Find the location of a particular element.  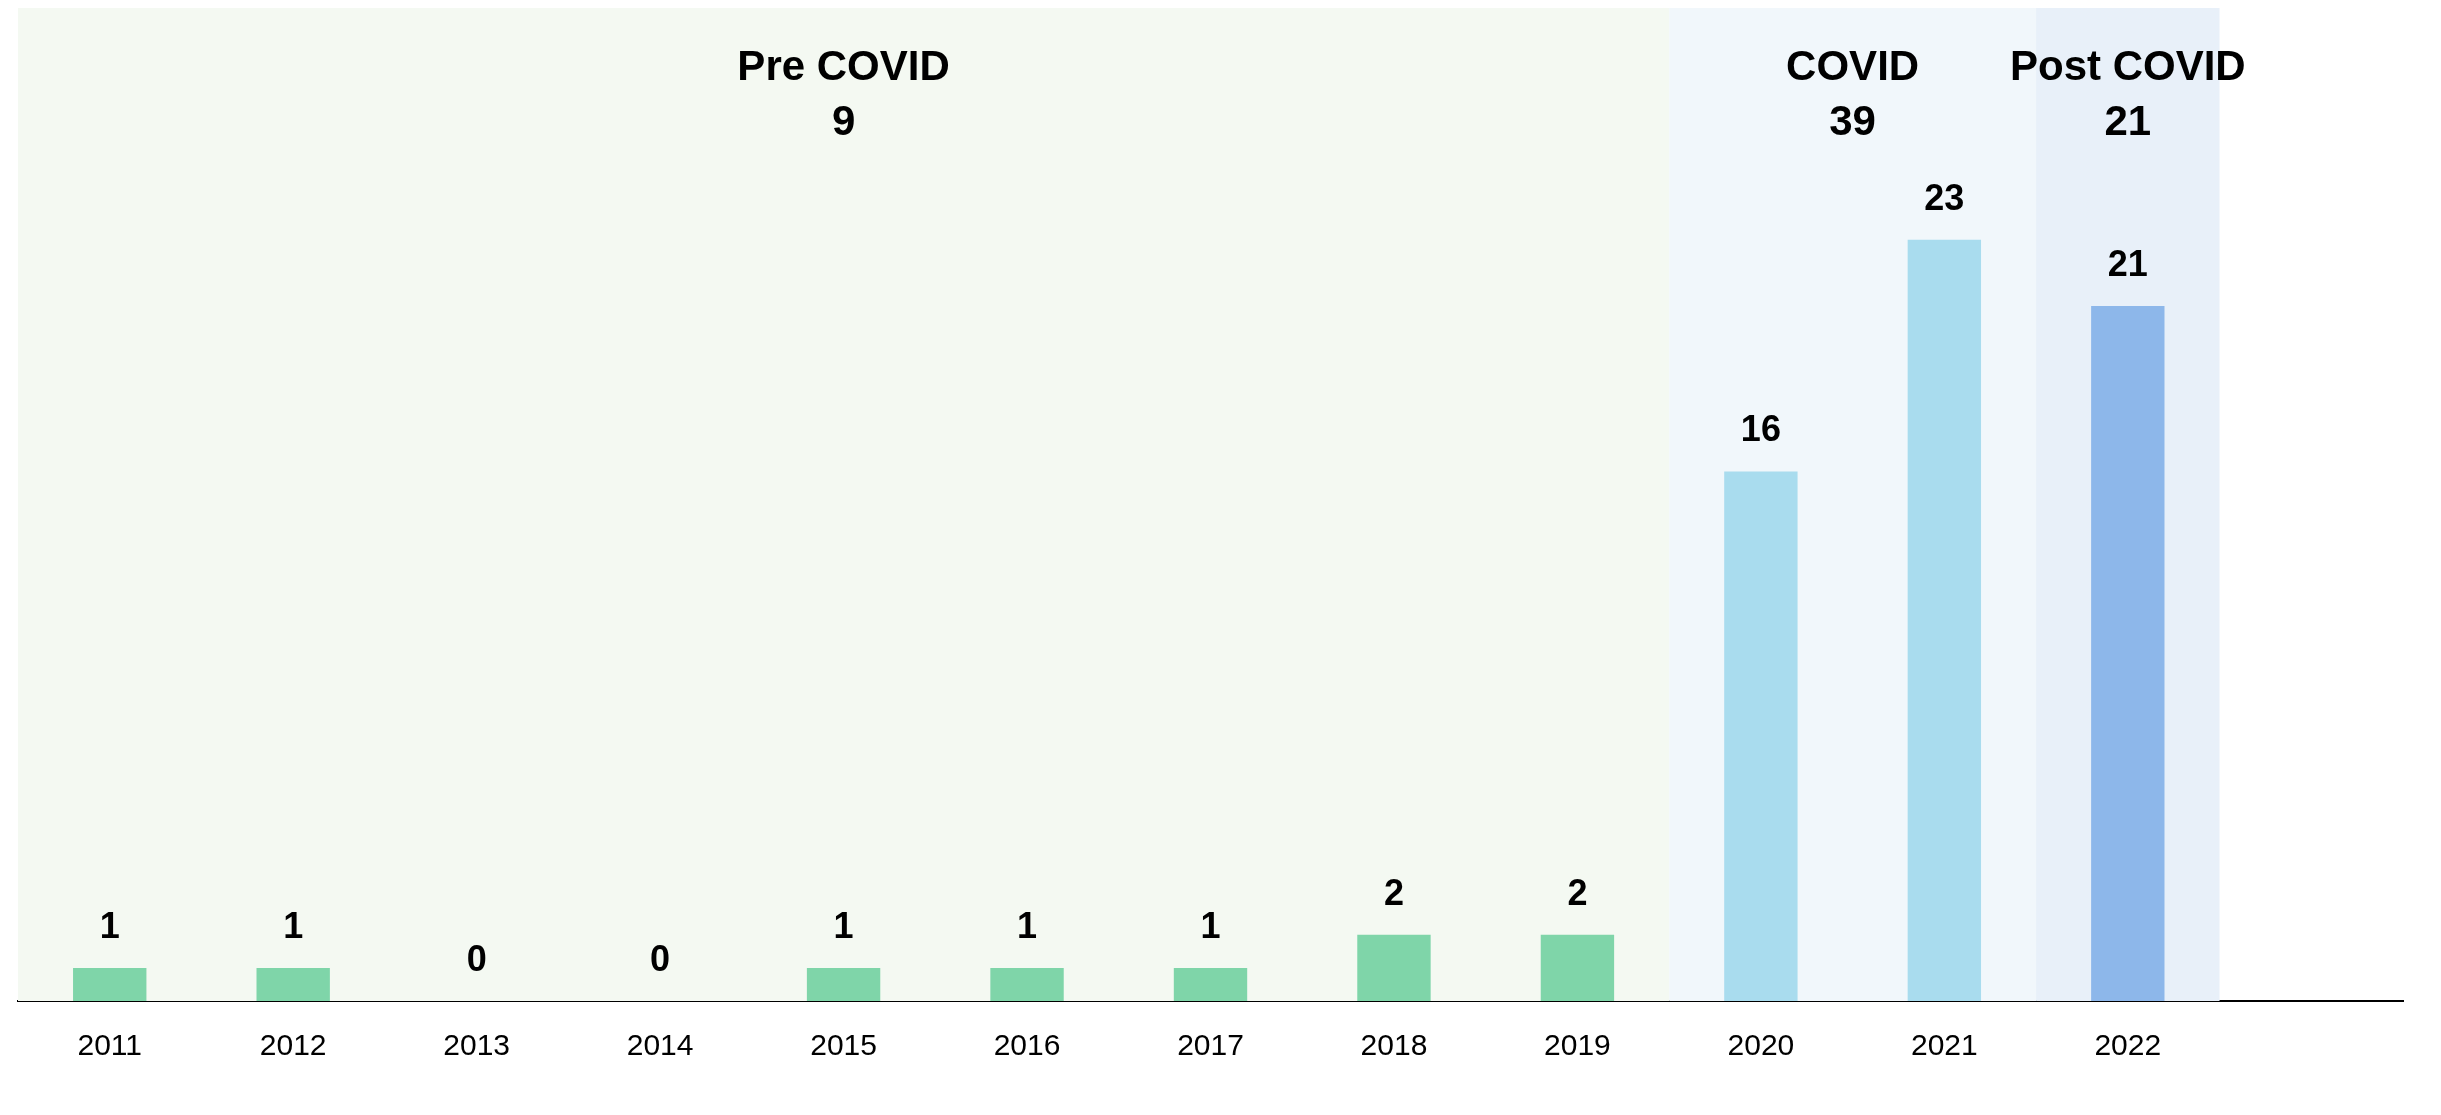

x-tick-label: 2019 is located at coordinates (1577, 1045).